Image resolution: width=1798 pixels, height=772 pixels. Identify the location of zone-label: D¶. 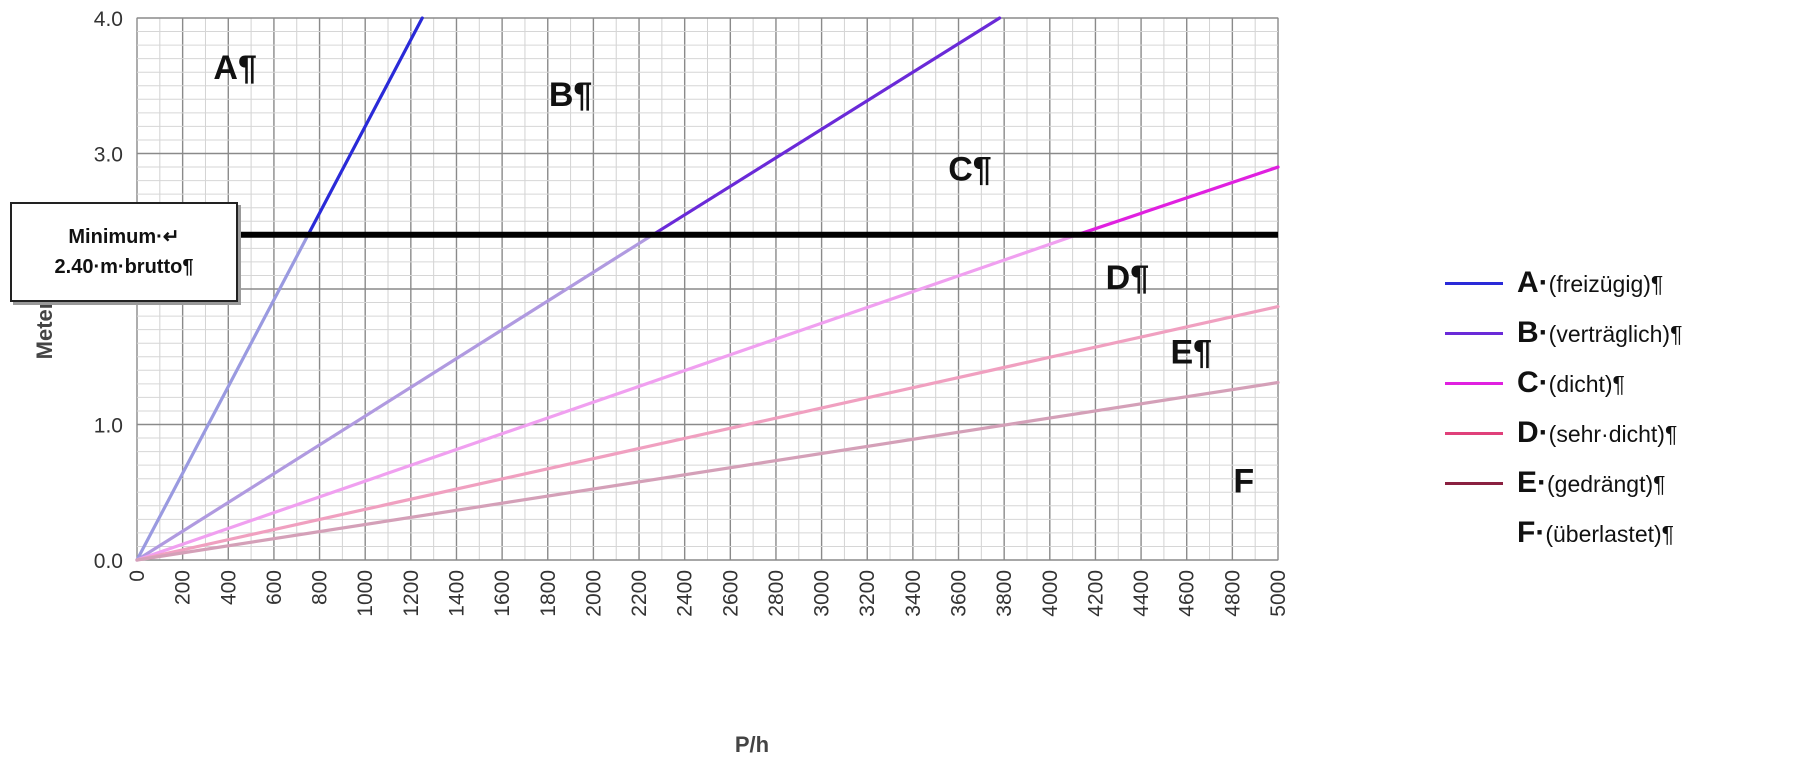
(1127, 278).